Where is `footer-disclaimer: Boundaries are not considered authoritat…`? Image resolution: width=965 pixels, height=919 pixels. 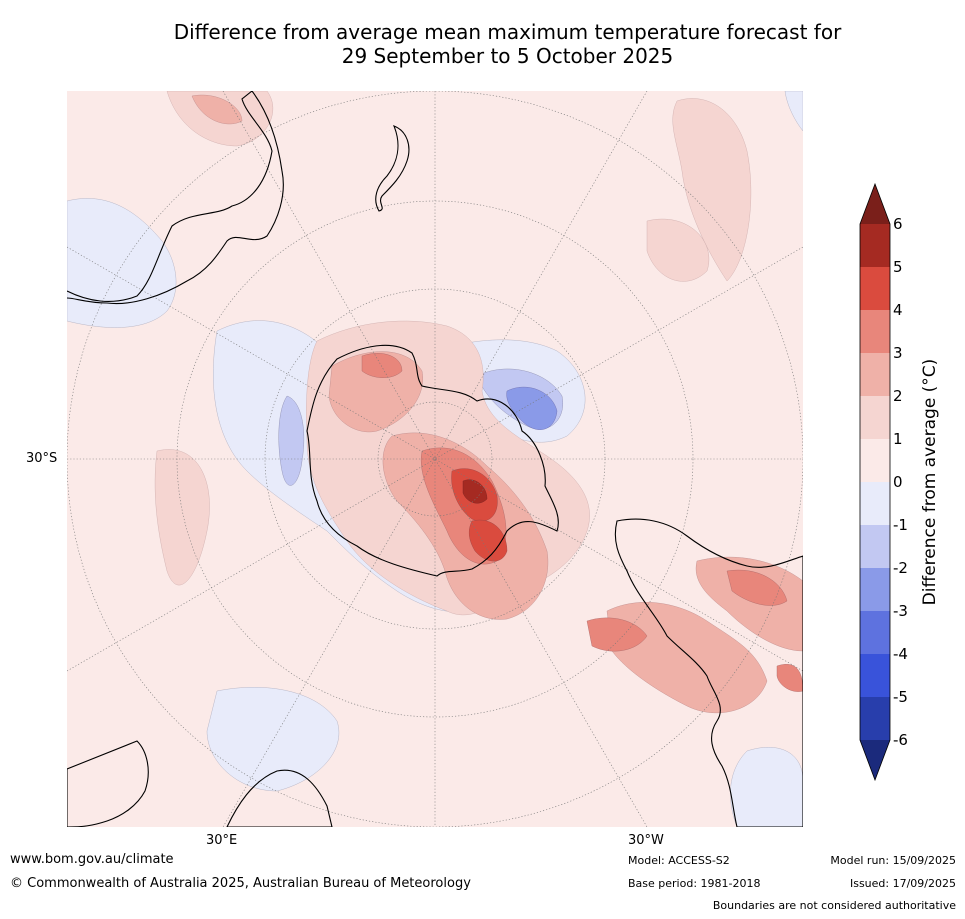 footer-disclaimer: Boundaries are not considered authoritat… is located at coordinates (834, 905).